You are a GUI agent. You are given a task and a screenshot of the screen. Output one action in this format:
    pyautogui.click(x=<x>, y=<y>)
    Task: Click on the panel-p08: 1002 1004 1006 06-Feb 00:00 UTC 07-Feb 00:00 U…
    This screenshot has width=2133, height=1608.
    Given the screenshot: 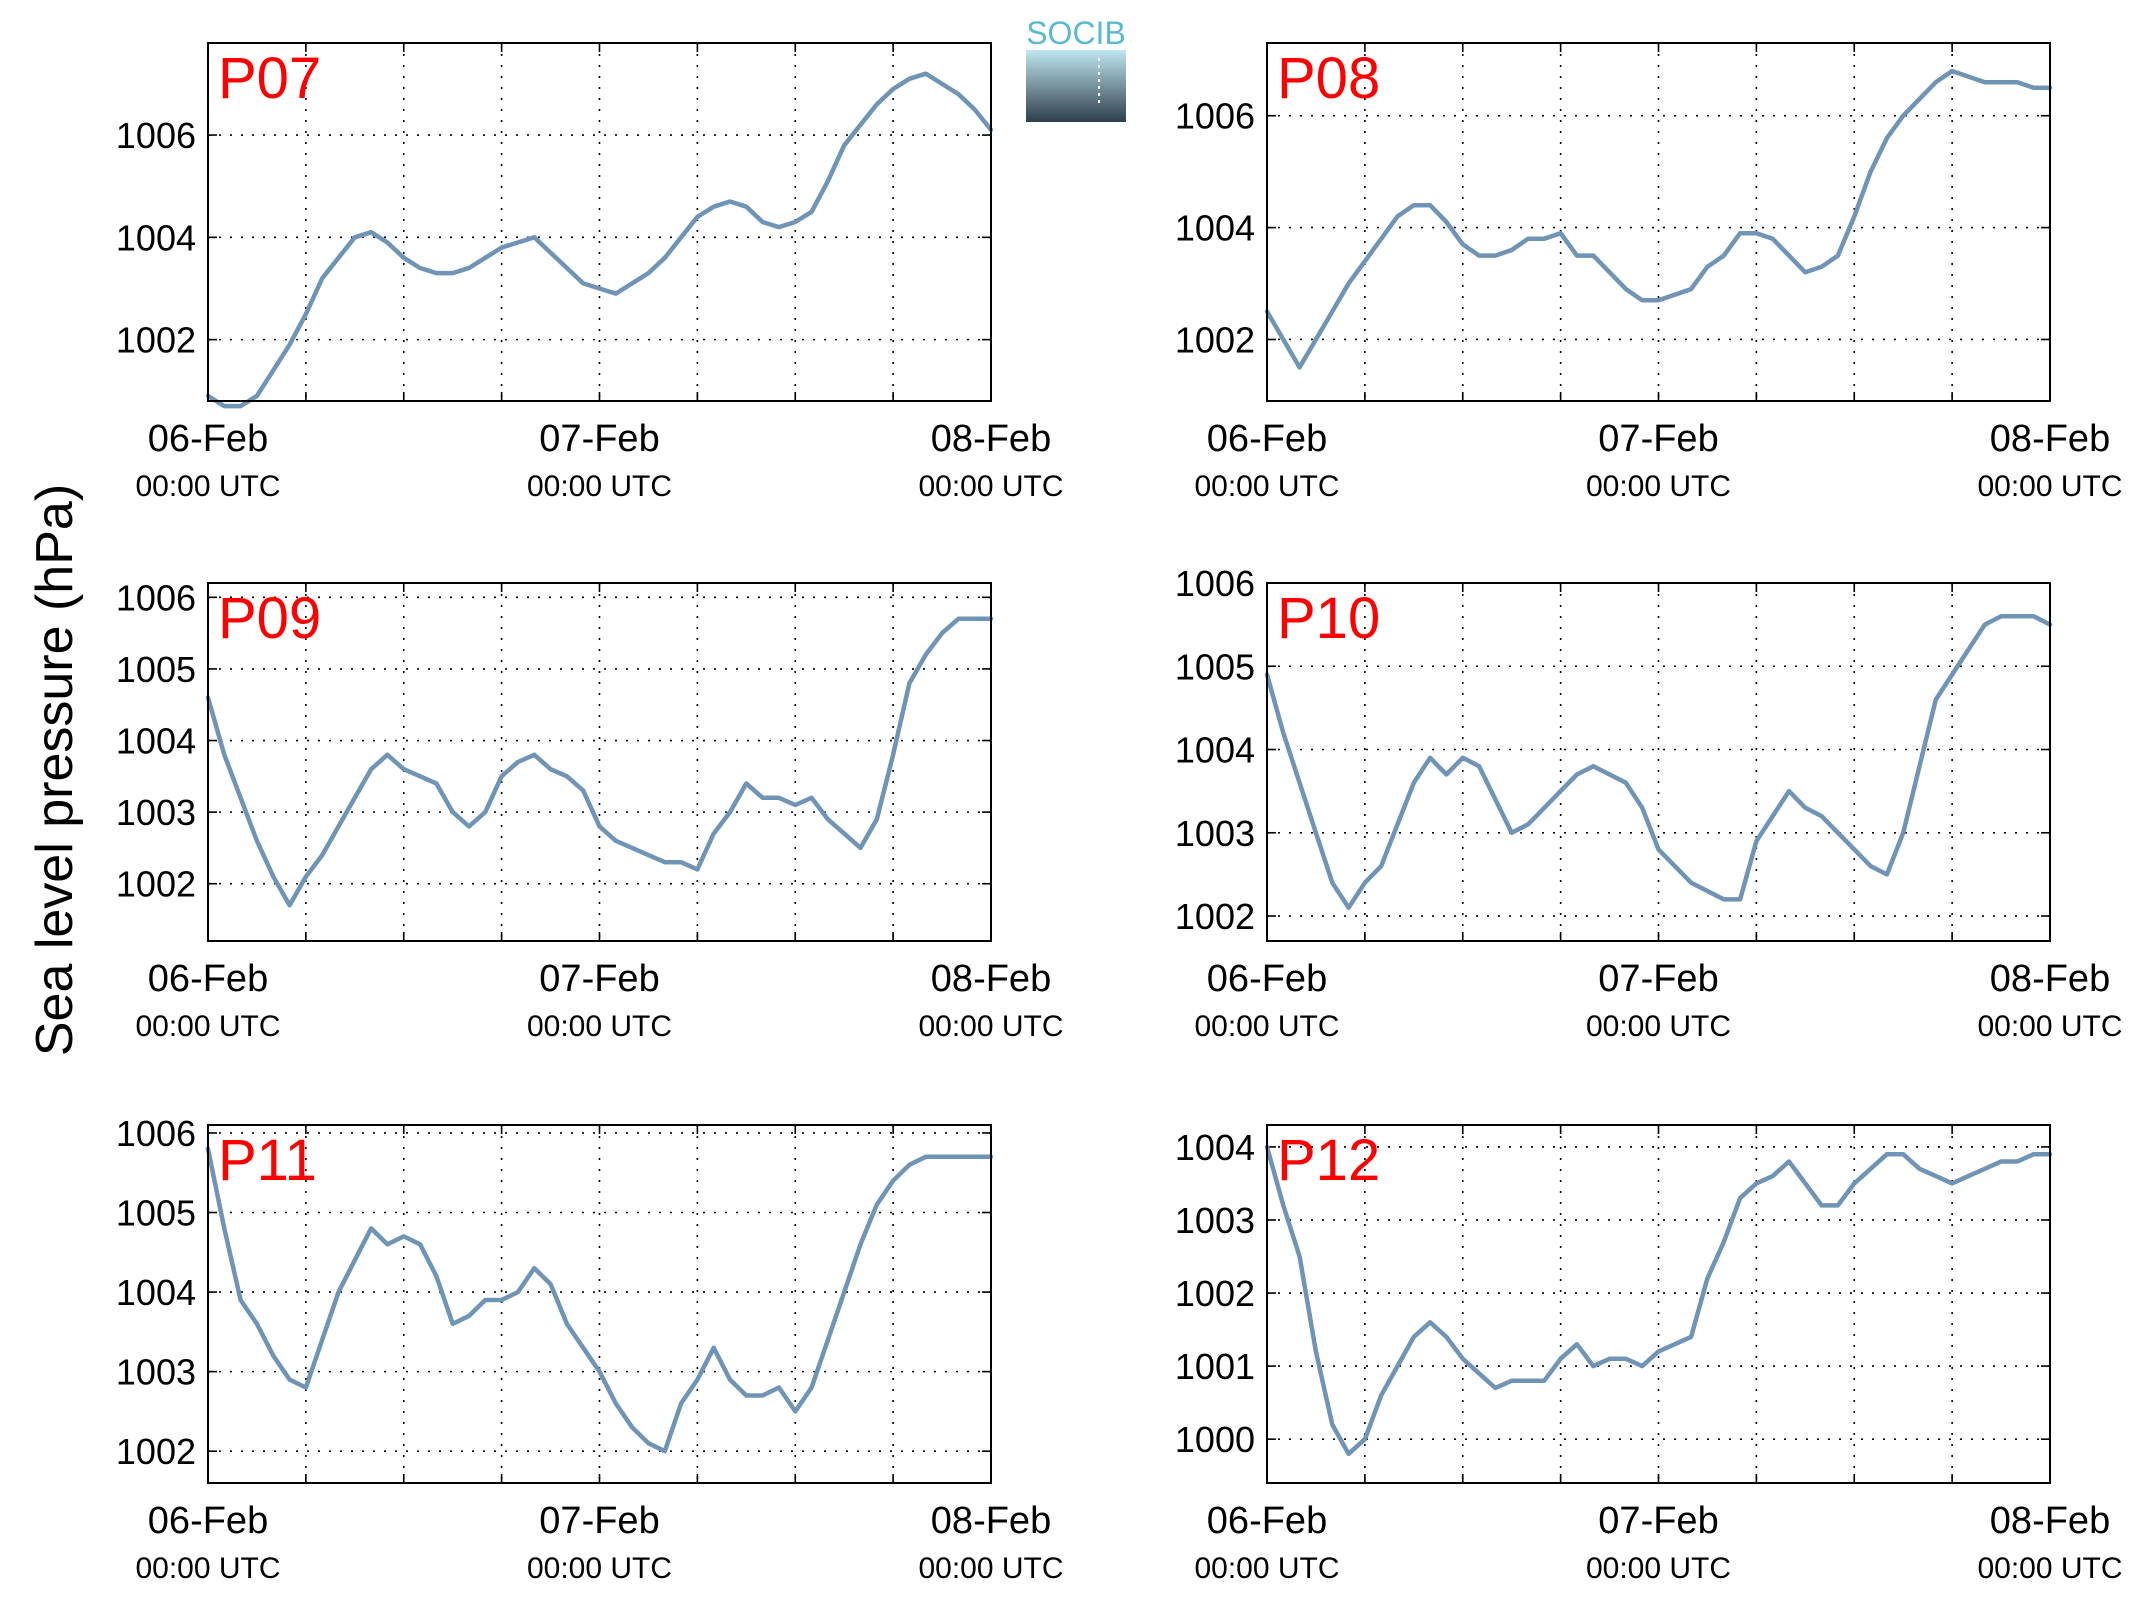 What is the action you would take?
    pyautogui.click(x=1649, y=272)
    